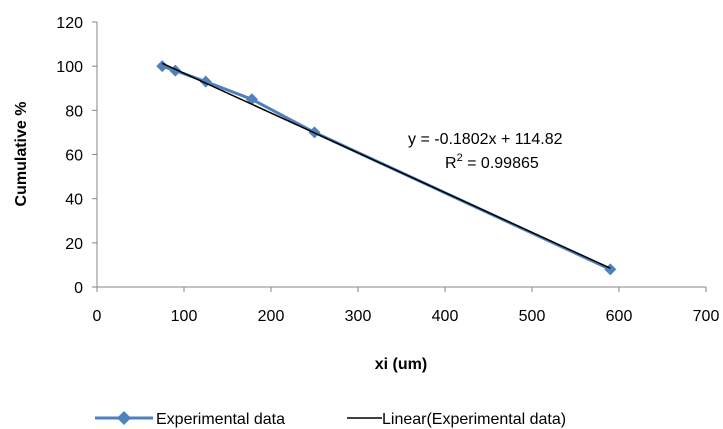  Describe the element at coordinates (69, 67) in the screenshot. I see `y-tick-label: 100` at that location.